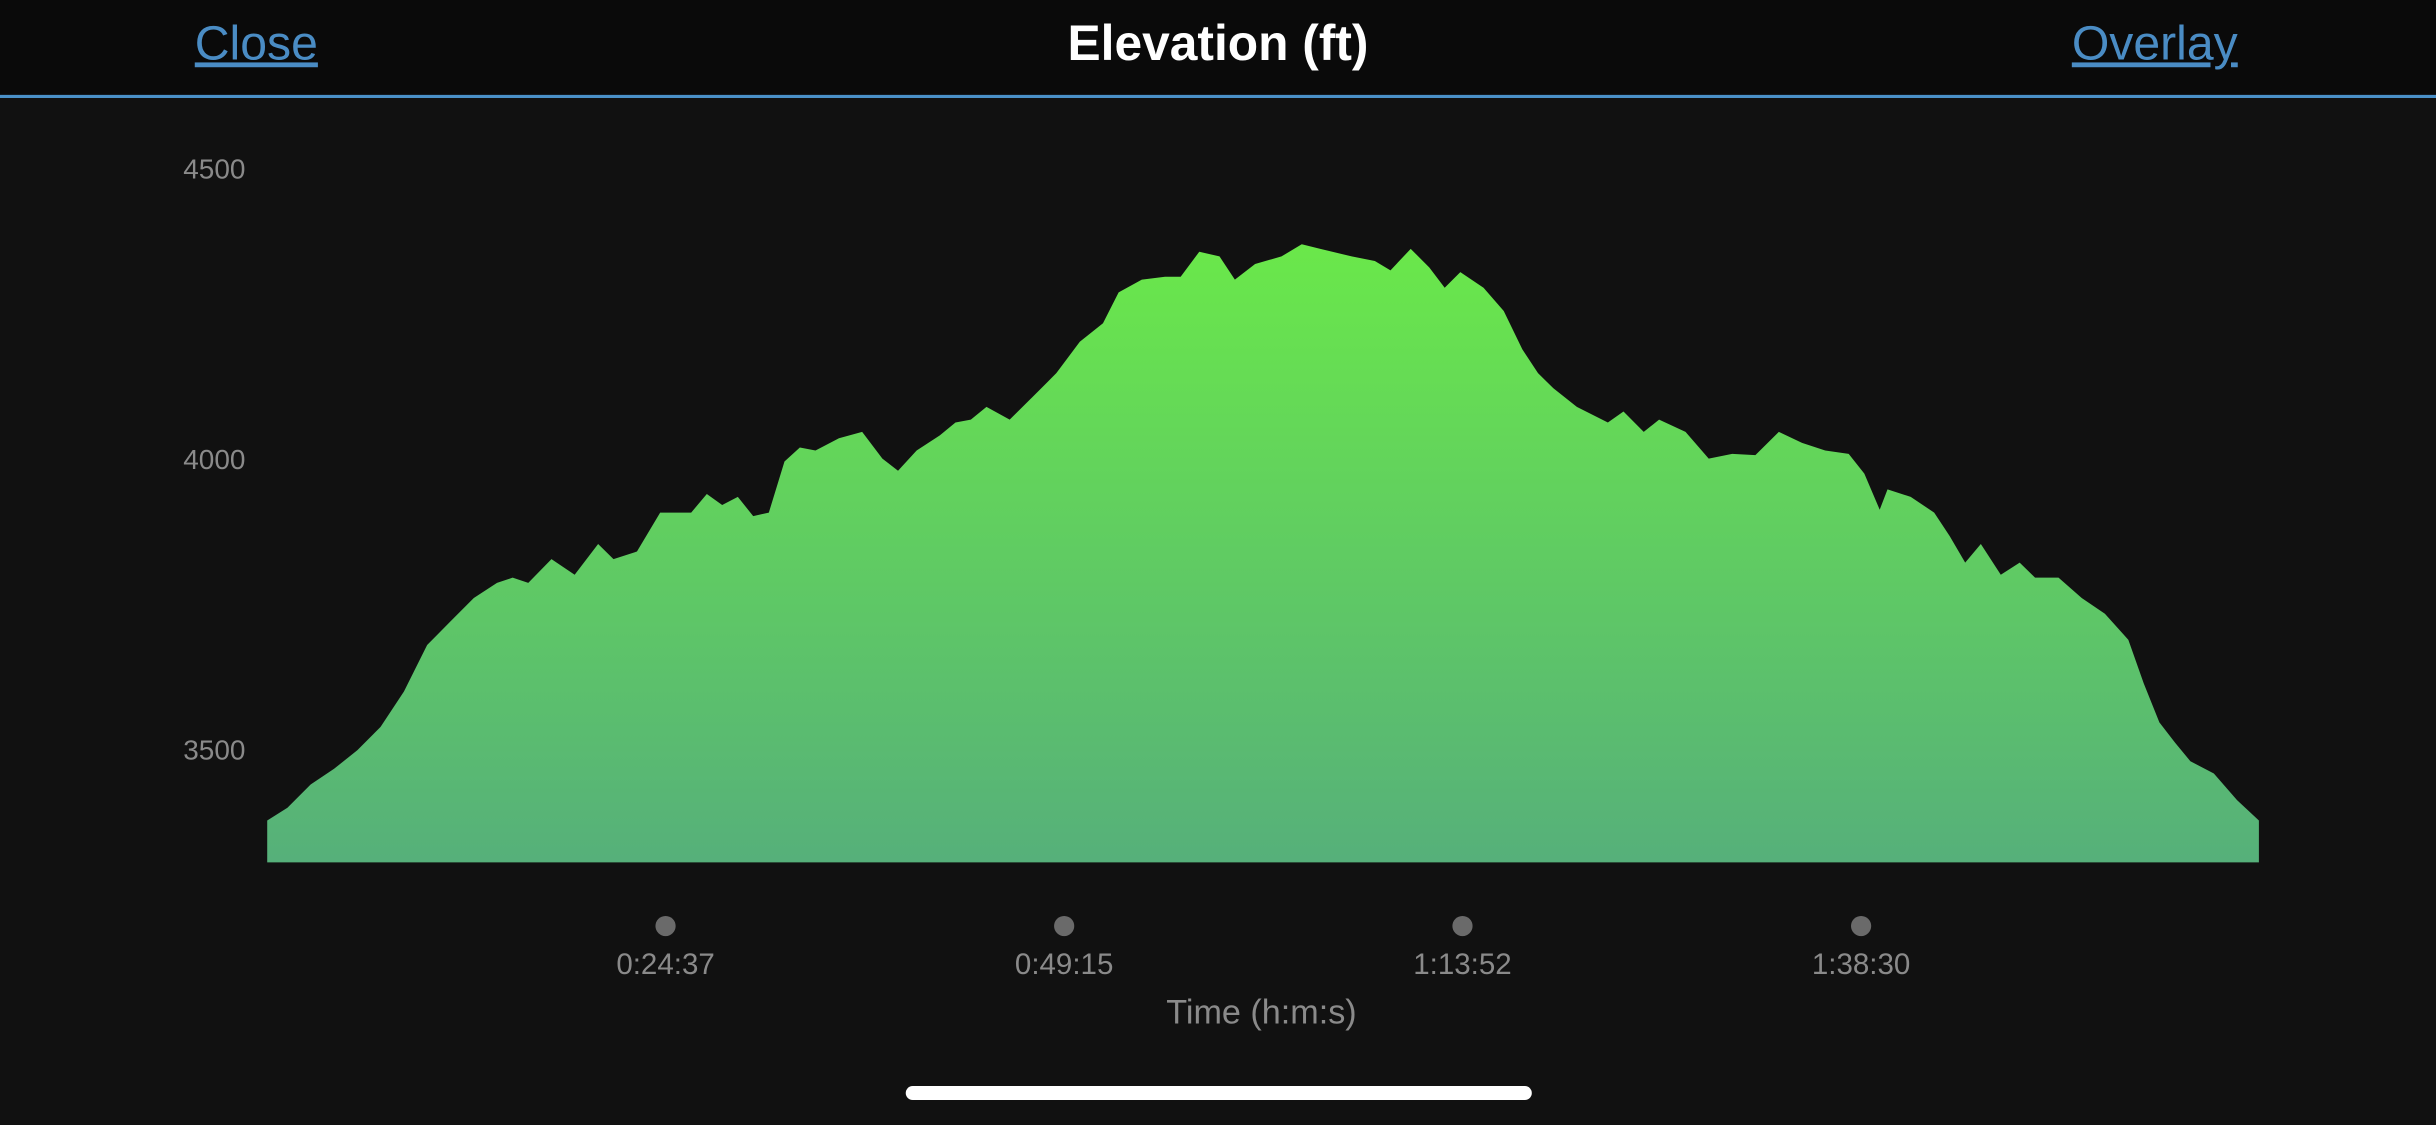 The width and height of the screenshot is (2436, 1125). Describe the element at coordinates (1261, 1013) in the screenshot. I see `x-axis-label: Time (h:m:s)` at that location.